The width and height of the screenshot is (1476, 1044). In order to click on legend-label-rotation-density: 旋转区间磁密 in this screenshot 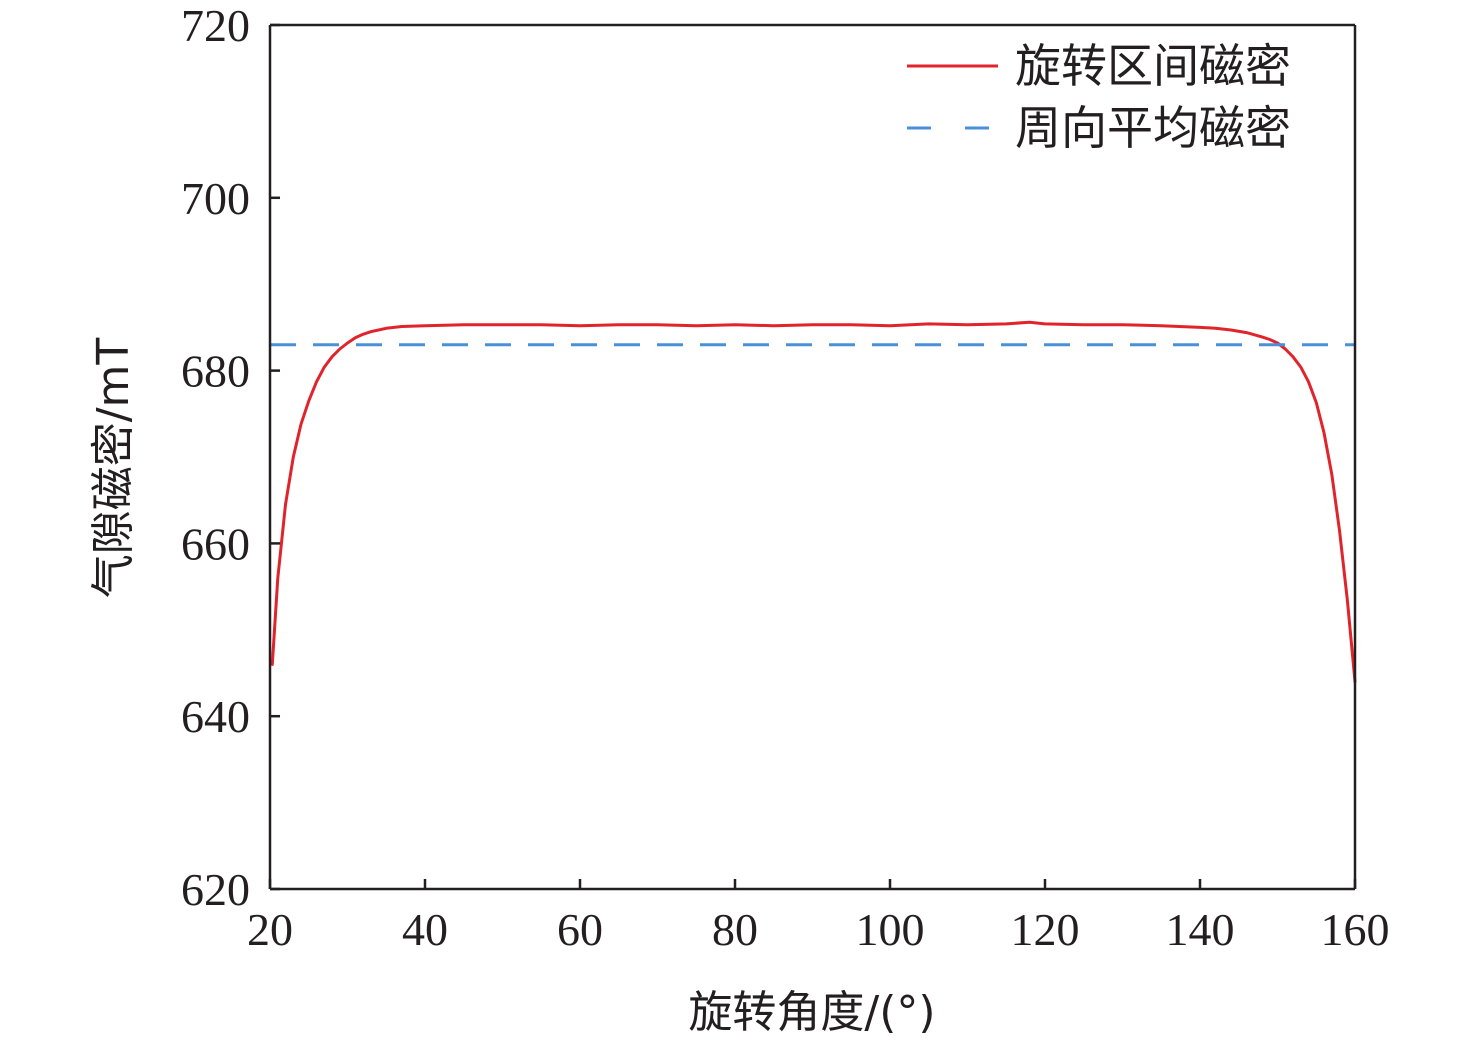, I will do `click(1153, 66)`.